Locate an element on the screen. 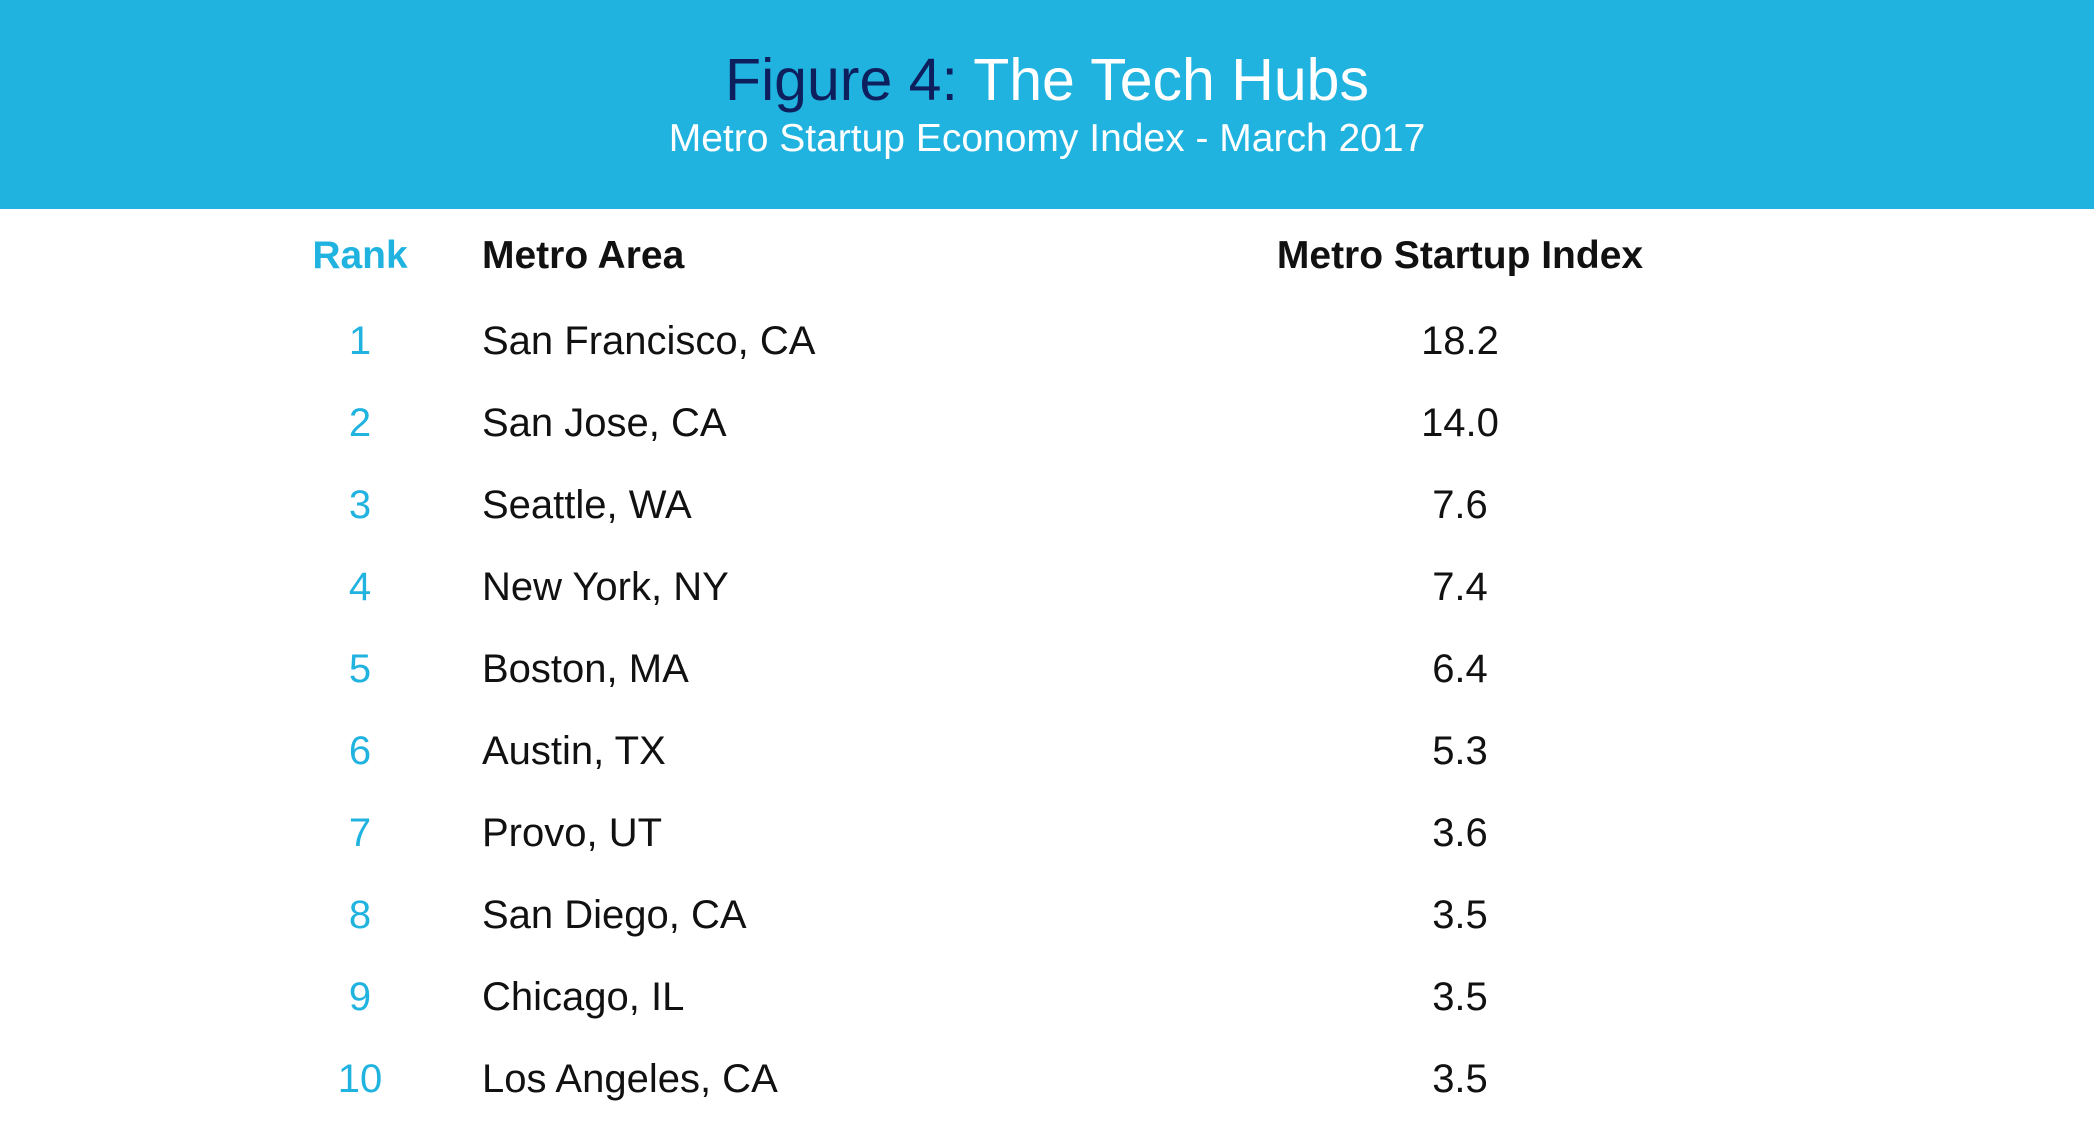 The width and height of the screenshot is (2094, 1142). metro-area-cell: Provo, UT is located at coordinates (572, 833).